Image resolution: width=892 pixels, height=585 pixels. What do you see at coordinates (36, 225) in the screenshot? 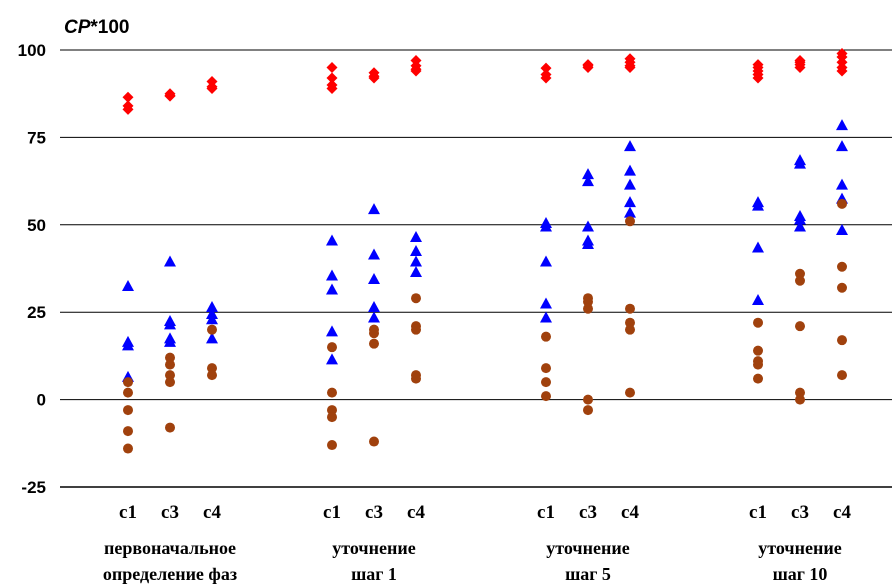
I see `y-tick-label: 50` at bounding box center [36, 225].